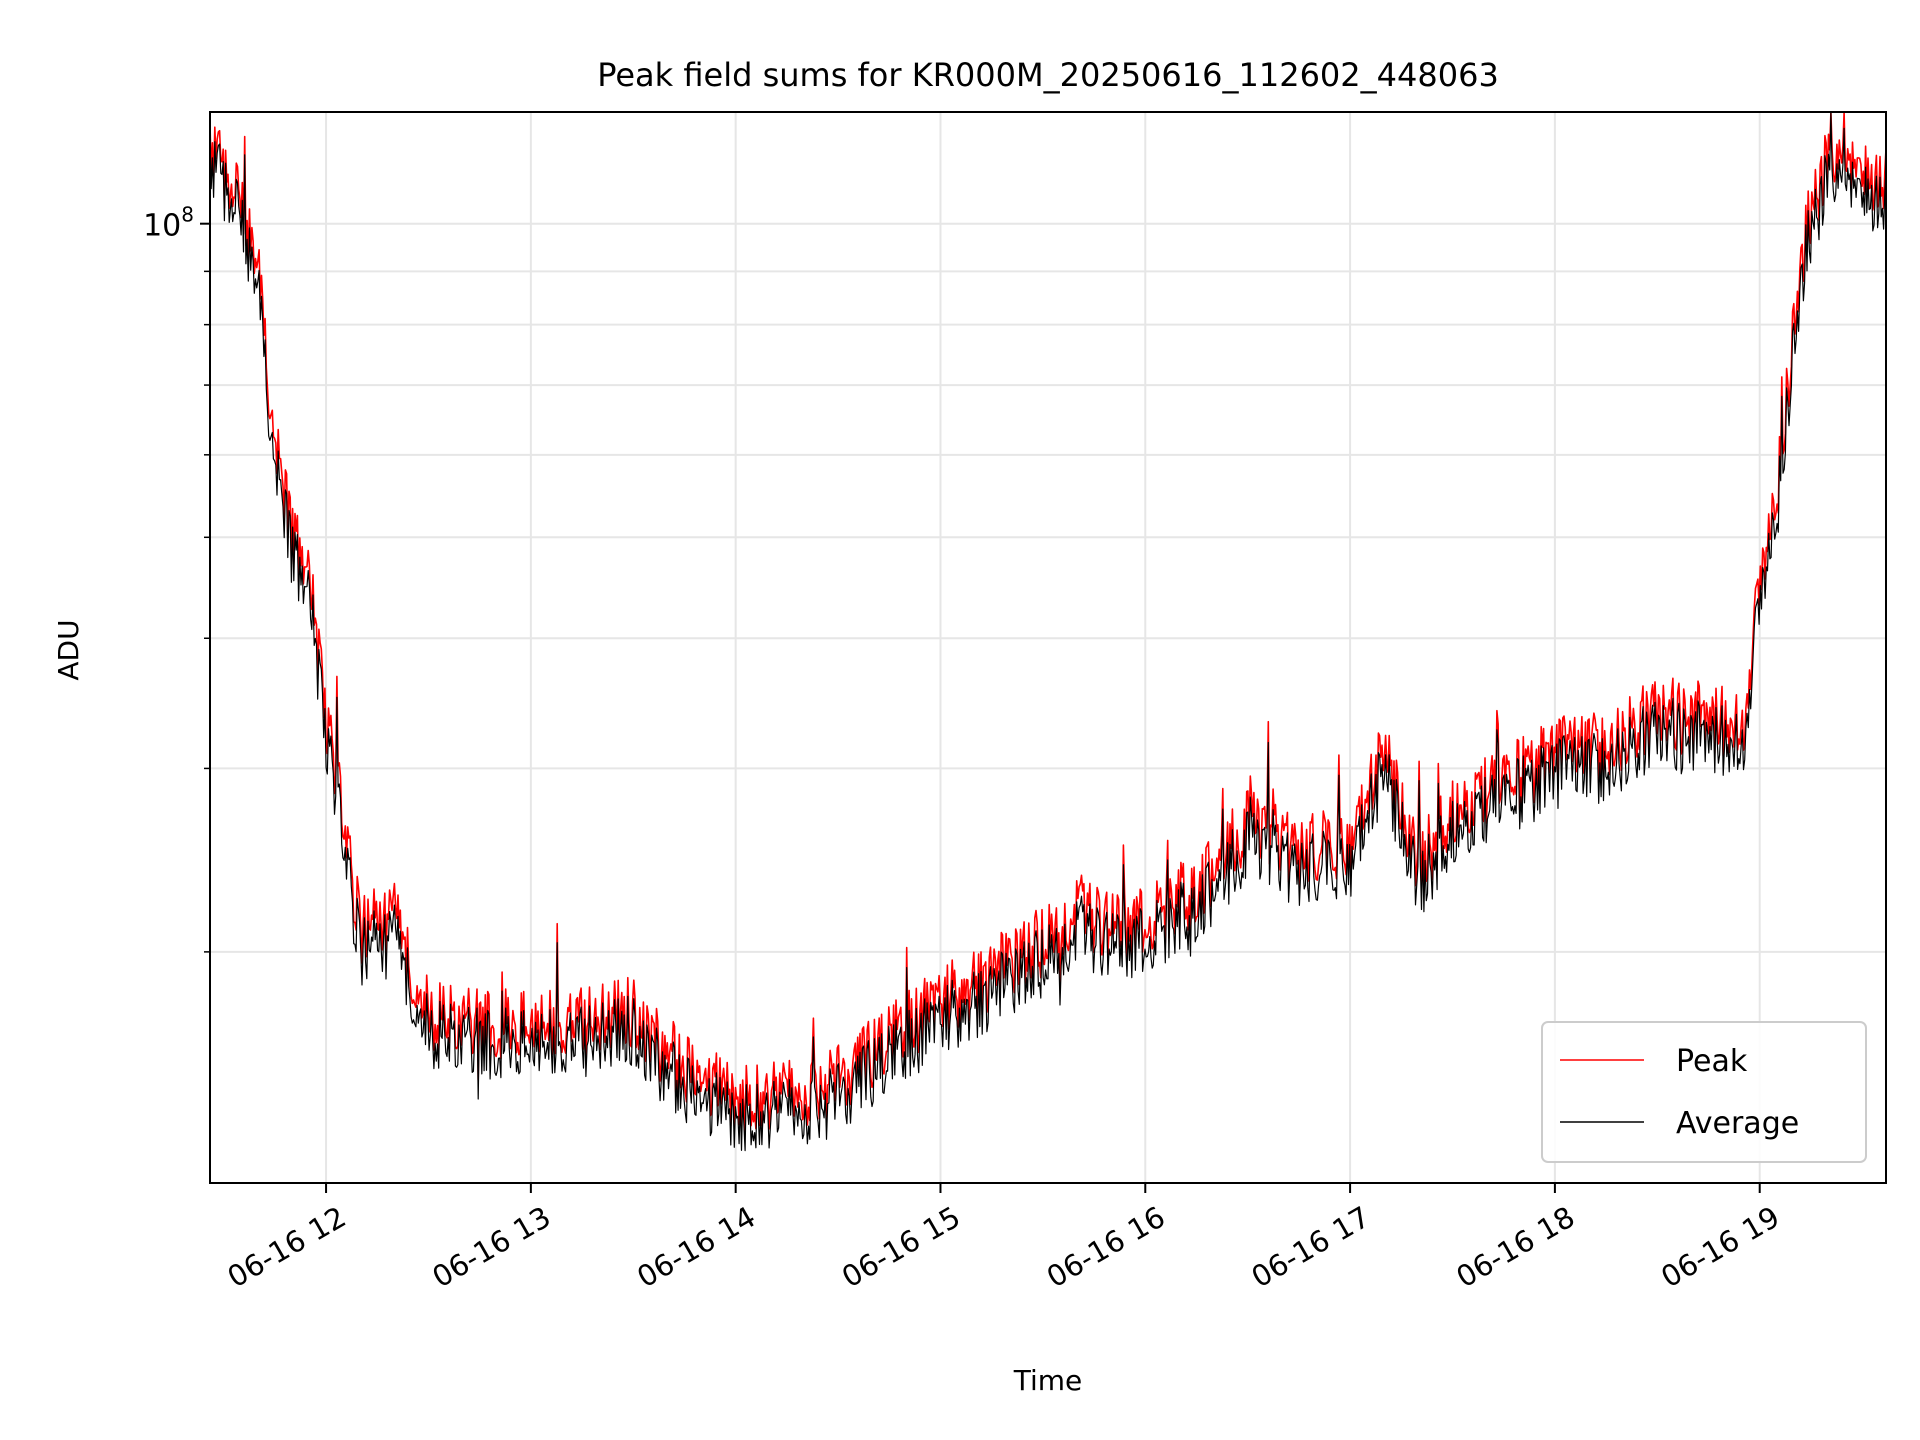 The height and width of the screenshot is (1440, 1920). I want to click on legend: Peak Average, so click(1704, 1092).